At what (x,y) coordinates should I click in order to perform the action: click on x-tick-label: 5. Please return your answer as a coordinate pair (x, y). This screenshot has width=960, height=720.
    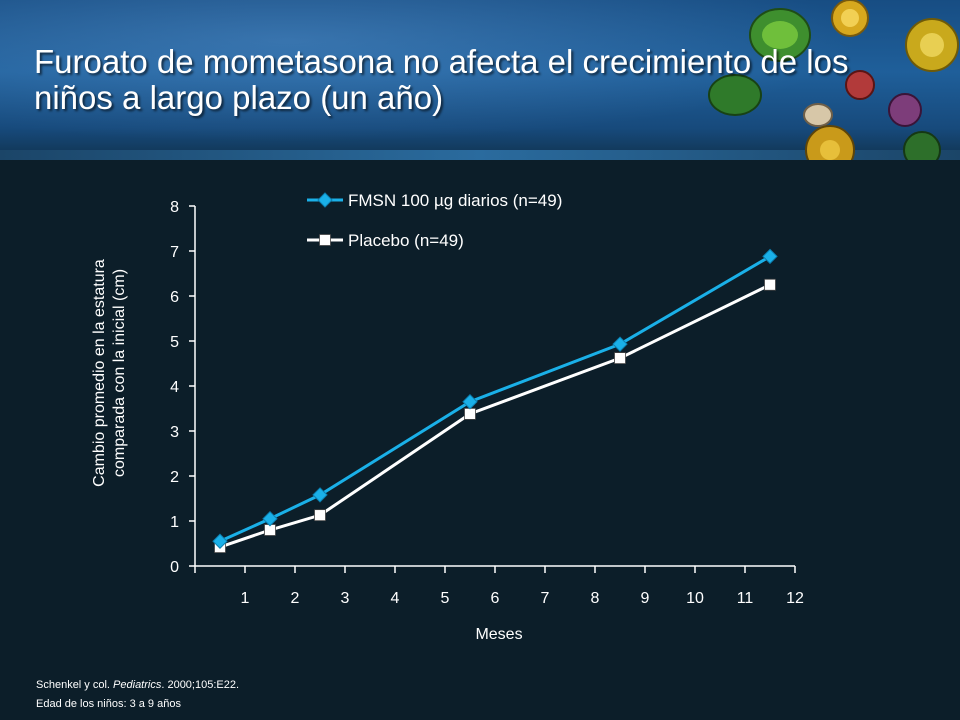
    Looking at the image, I should click on (445, 598).